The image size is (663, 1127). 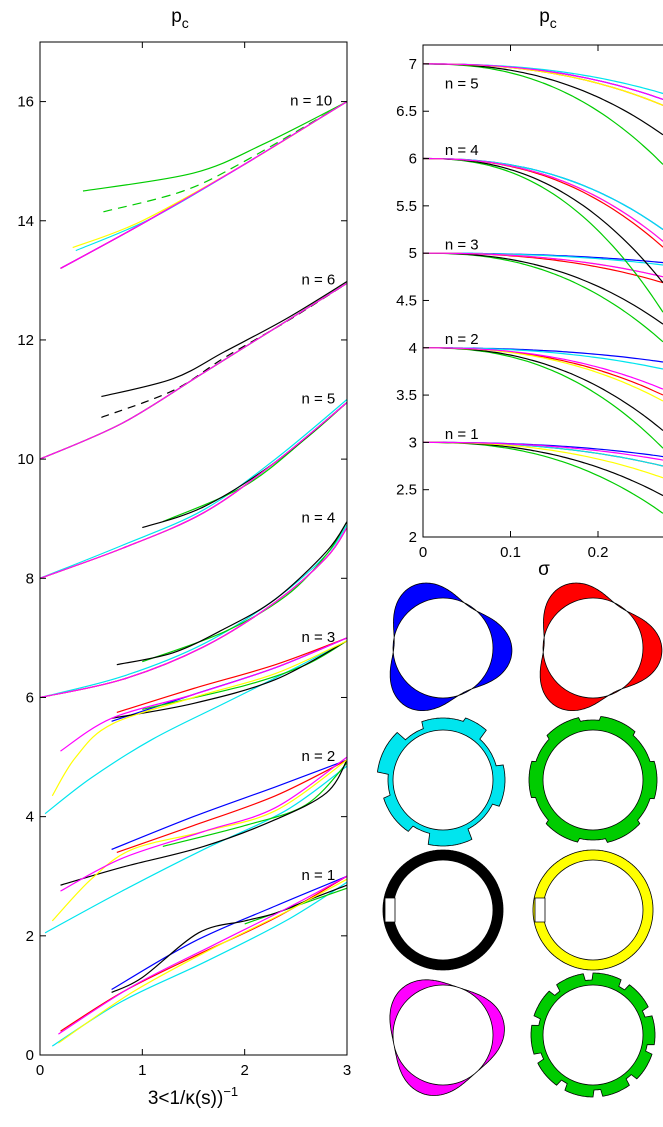 I want to click on right-ytick-label-0: 2, so click(x=413, y=537).